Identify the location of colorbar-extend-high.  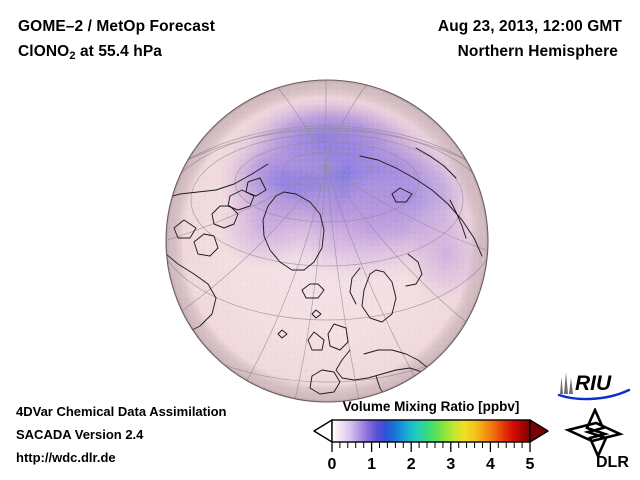
(539, 431).